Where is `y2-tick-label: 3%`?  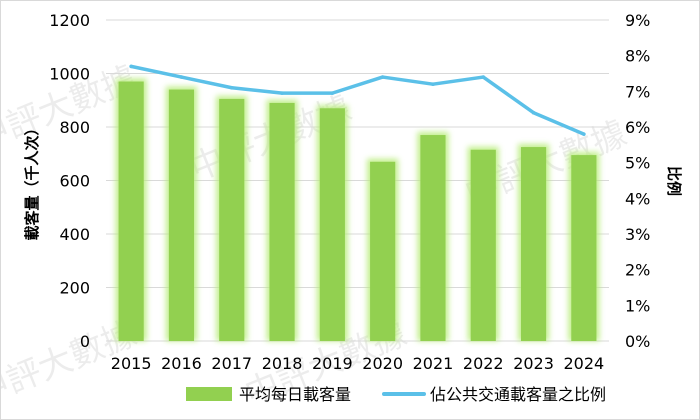
y2-tick-label: 3% is located at coordinates (637, 234).